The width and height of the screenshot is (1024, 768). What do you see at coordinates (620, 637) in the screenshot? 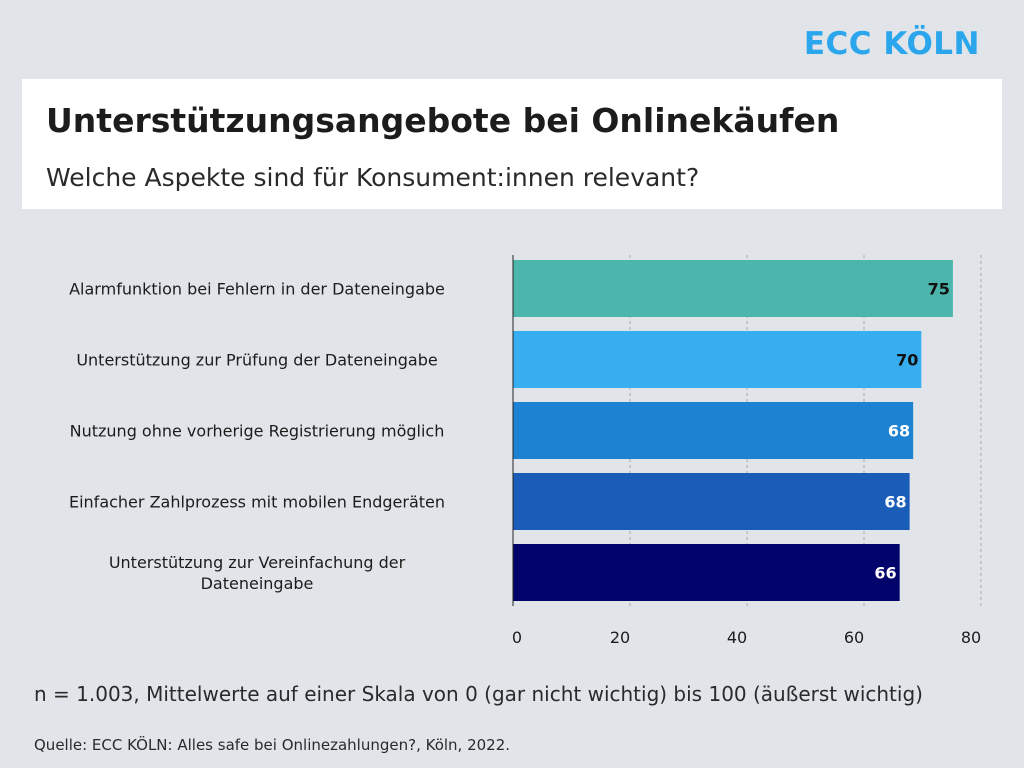
I see `x-tick-label: 20` at bounding box center [620, 637].